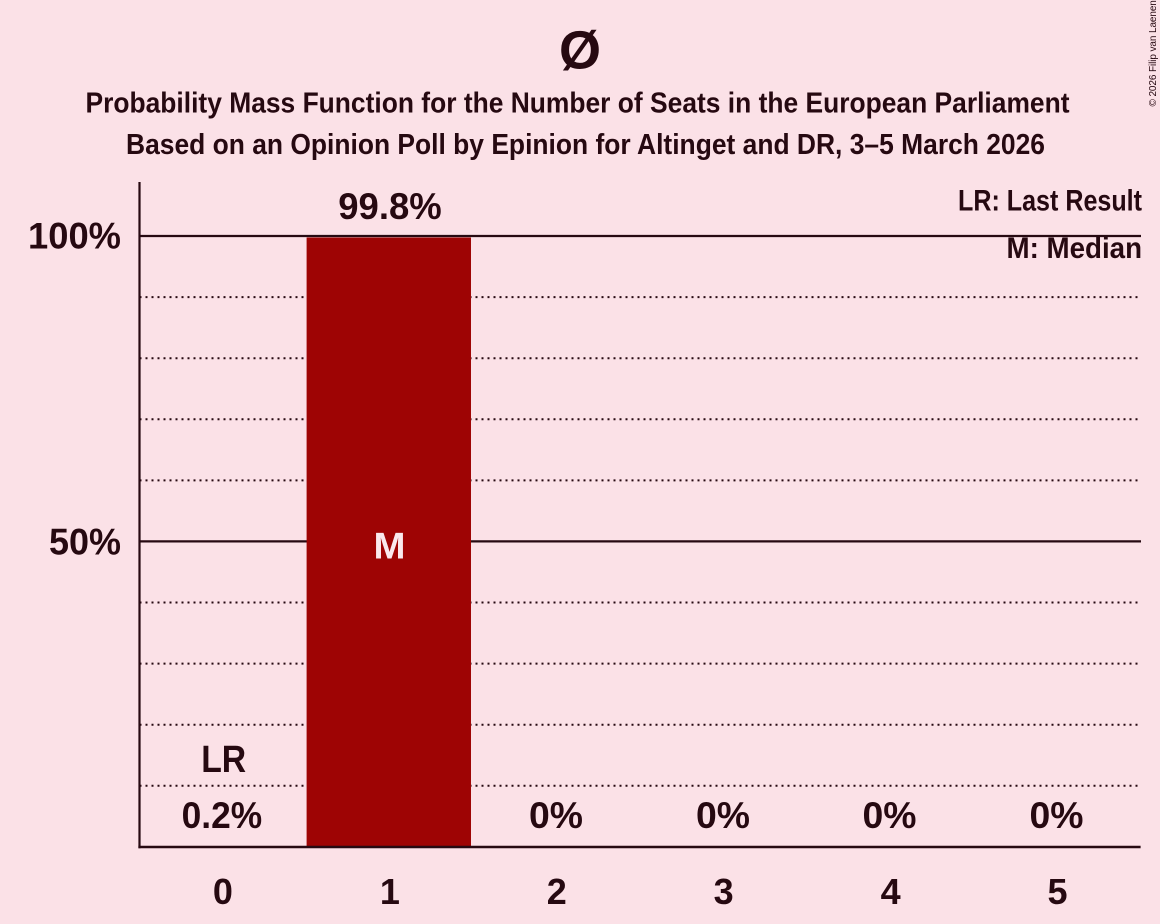 The image size is (1160, 924). What do you see at coordinates (1050, 200) in the screenshot?
I see `svg-text: LR: Last Result` at bounding box center [1050, 200].